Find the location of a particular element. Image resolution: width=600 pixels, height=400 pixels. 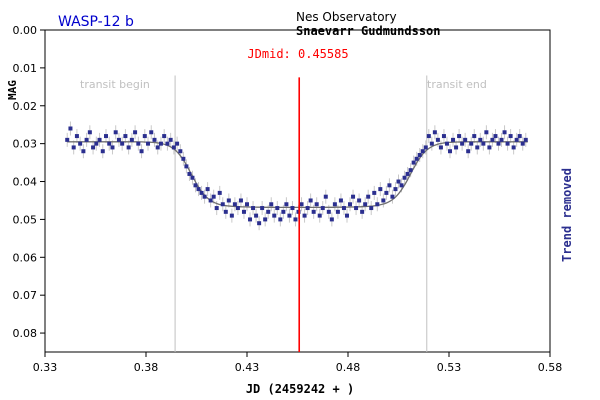

y-tick-label: 0.03 is located at coordinates (25, 144).